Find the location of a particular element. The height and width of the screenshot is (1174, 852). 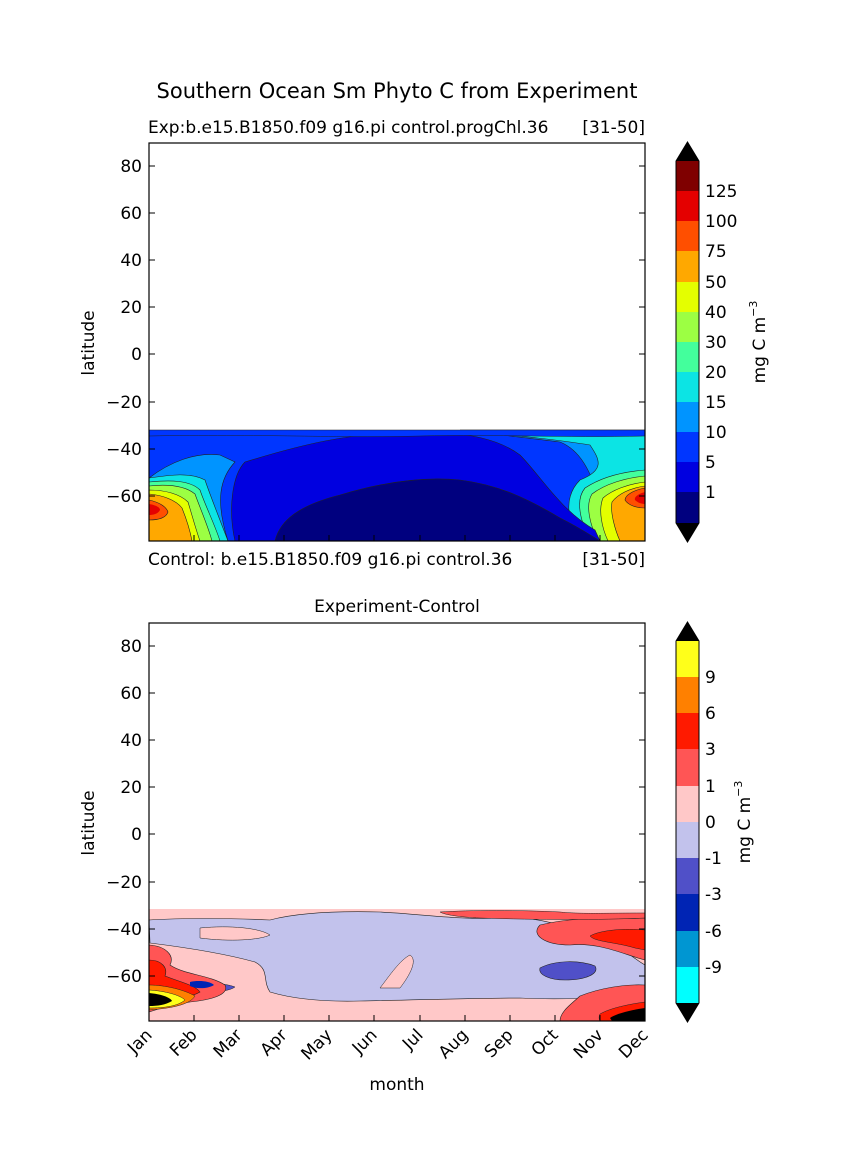

panel2-xtick-label: Nov is located at coordinates (589, 1044).